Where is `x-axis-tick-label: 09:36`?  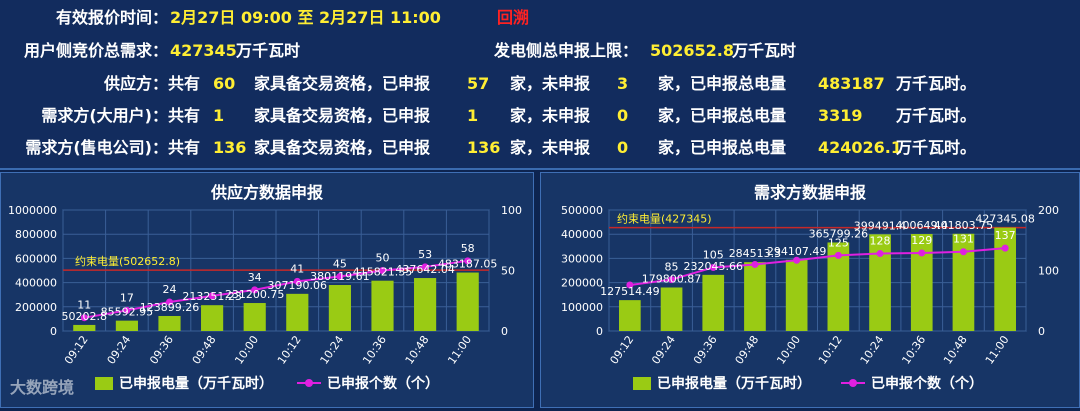 x-axis-tick-label: 09:36 is located at coordinates (705, 349).